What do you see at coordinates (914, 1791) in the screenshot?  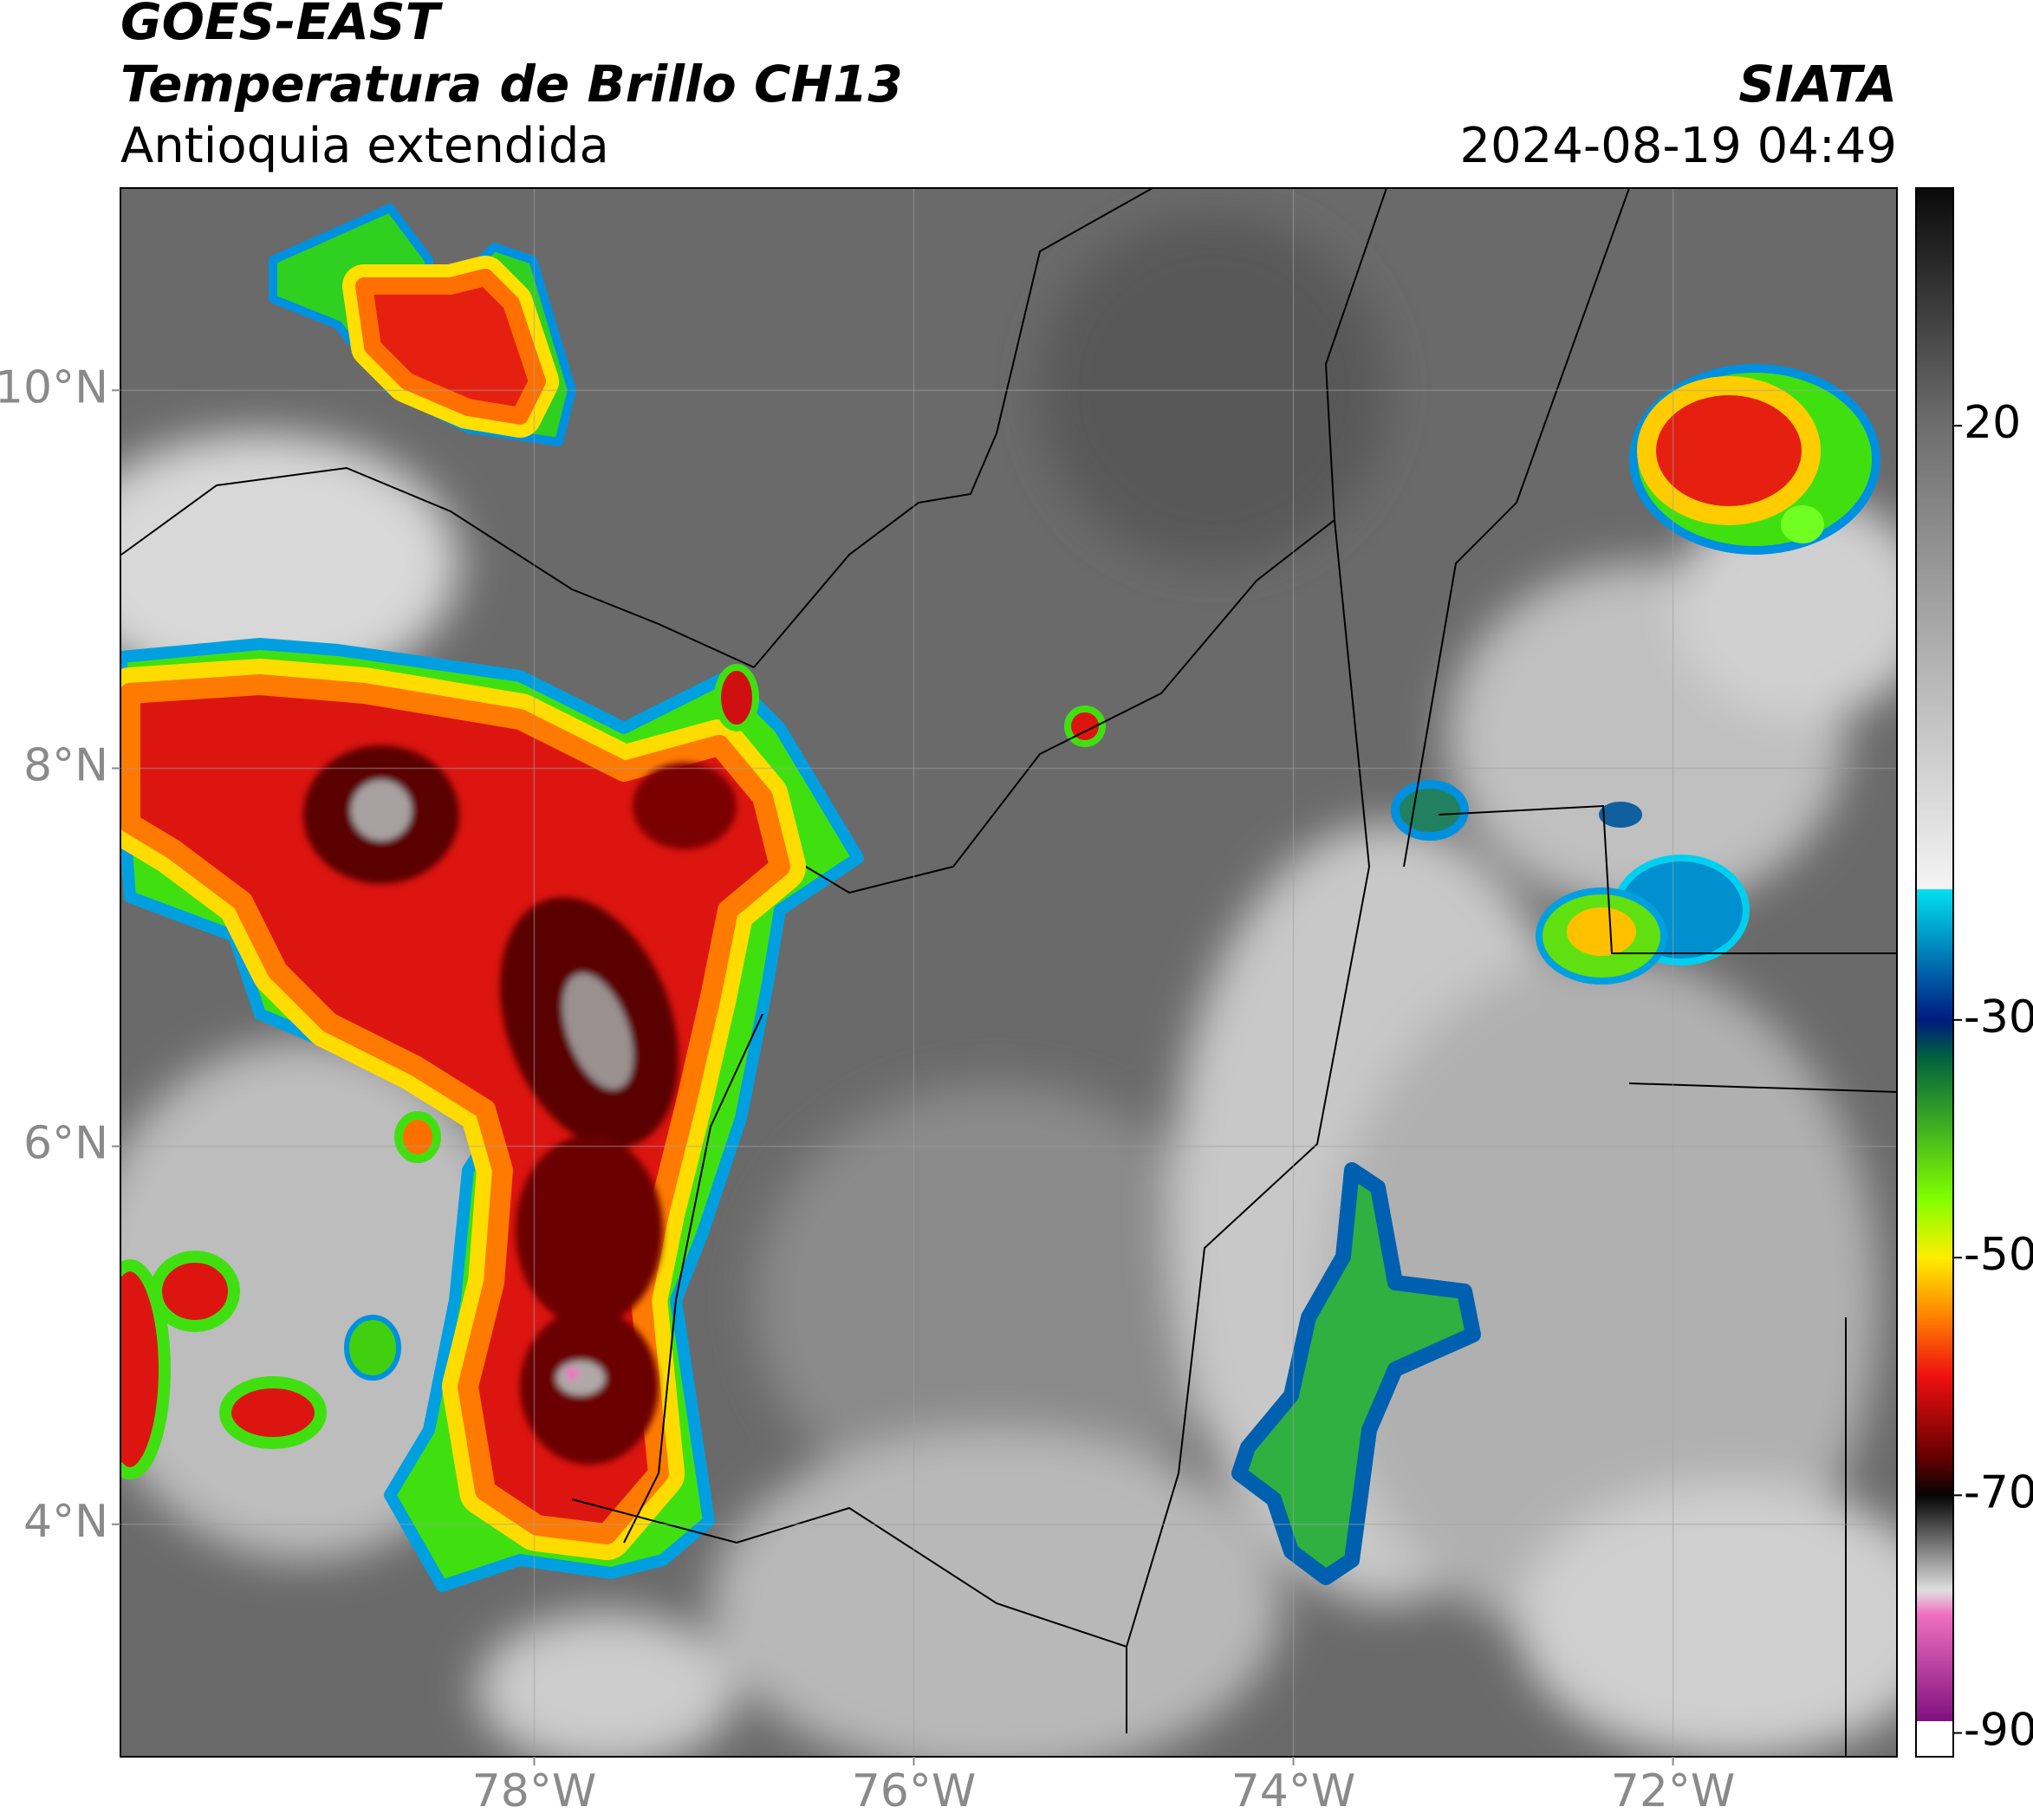 I see `x-tick-label: 76°W` at bounding box center [914, 1791].